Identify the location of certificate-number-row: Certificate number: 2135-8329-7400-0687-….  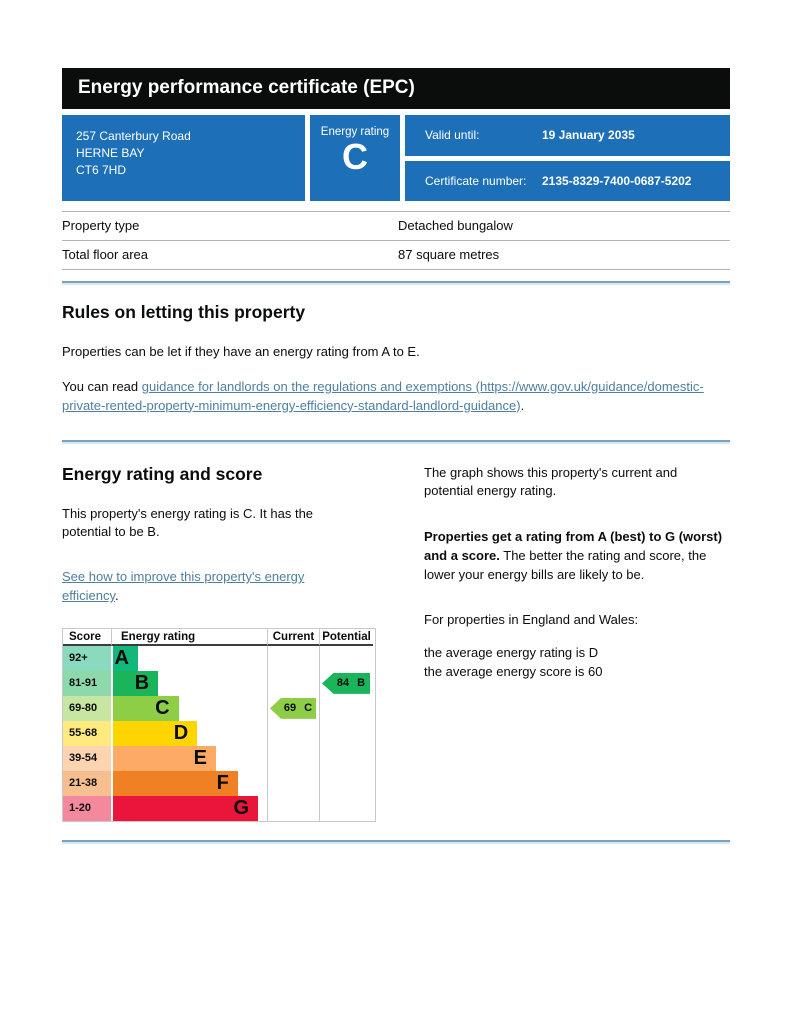
(567, 180).